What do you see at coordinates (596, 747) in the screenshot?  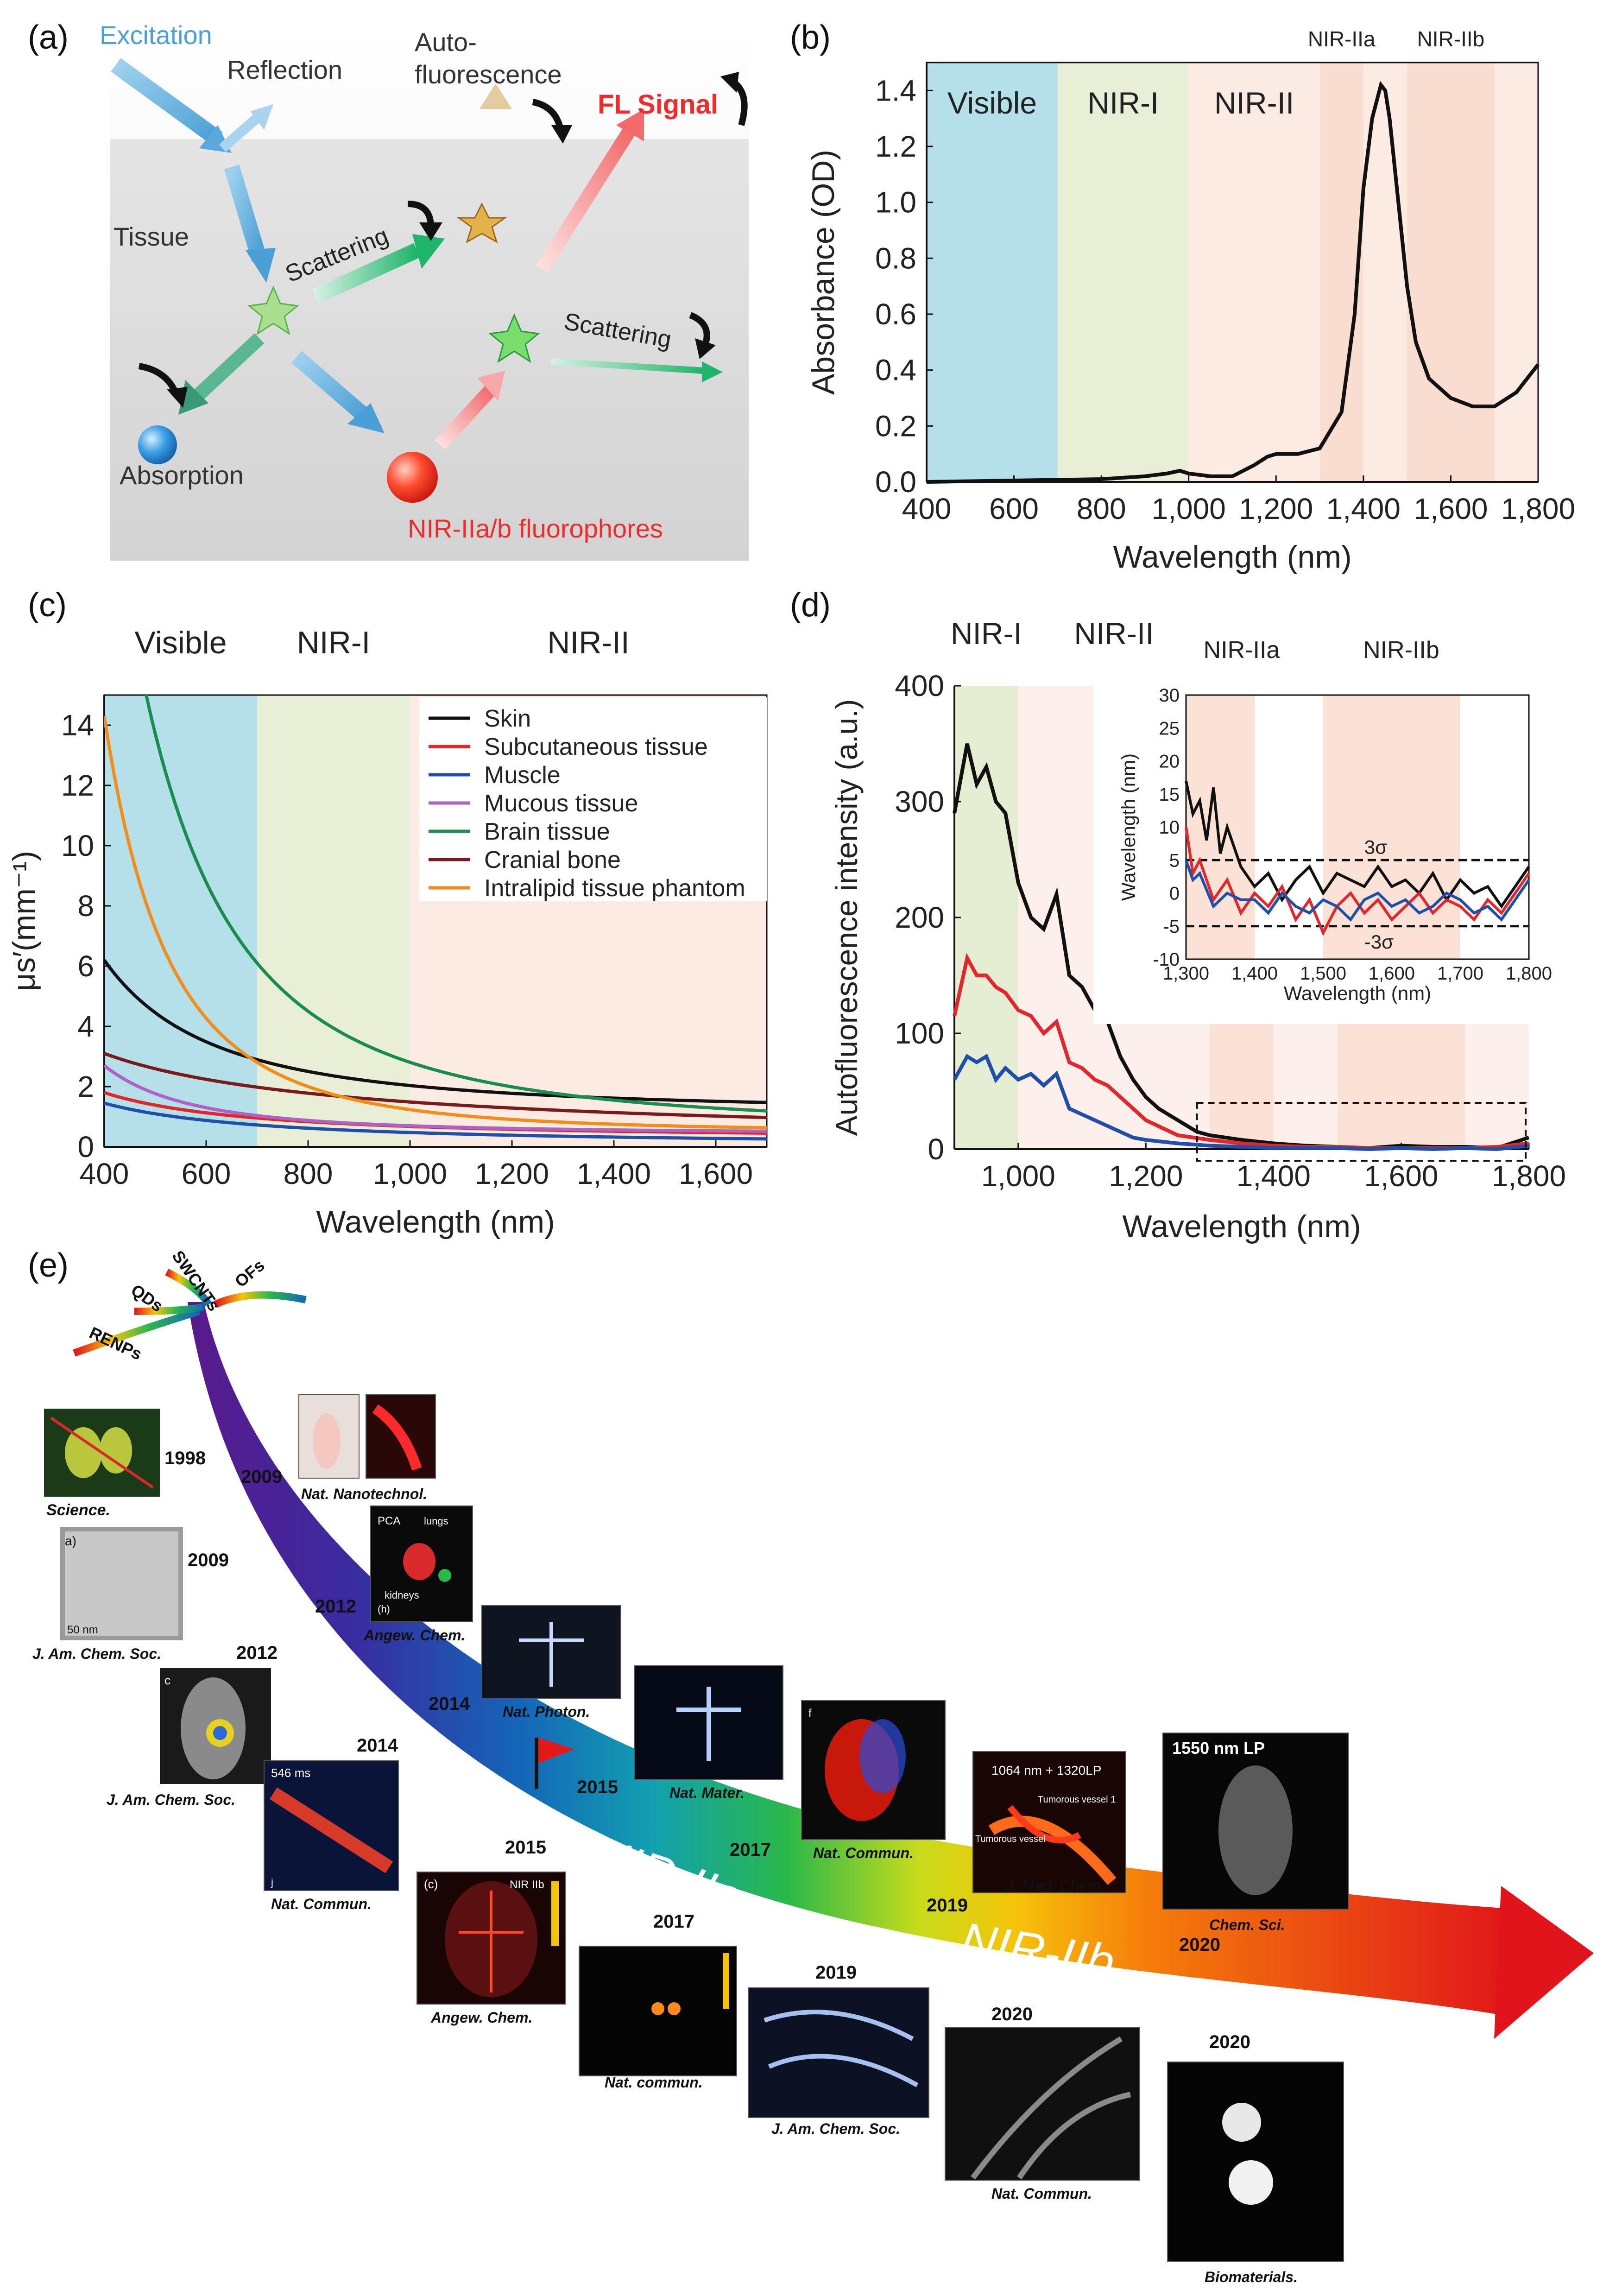 I see `legend-label-1: Subcutaneous tissue` at bounding box center [596, 747].